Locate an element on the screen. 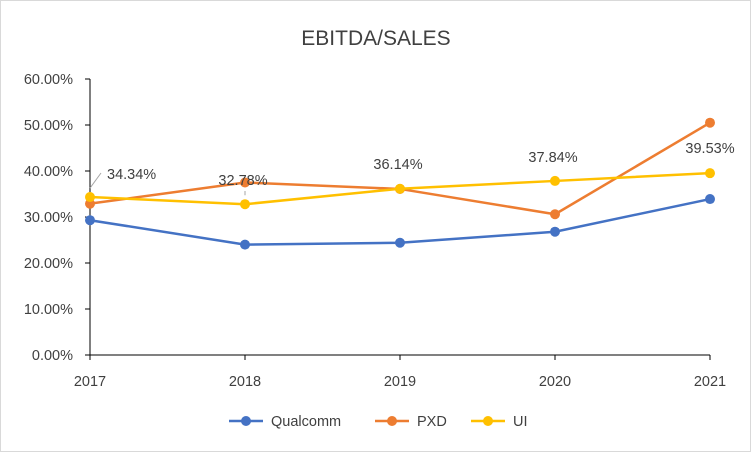  data-label-ui: 37.84% is located at coordinates (552, 158).